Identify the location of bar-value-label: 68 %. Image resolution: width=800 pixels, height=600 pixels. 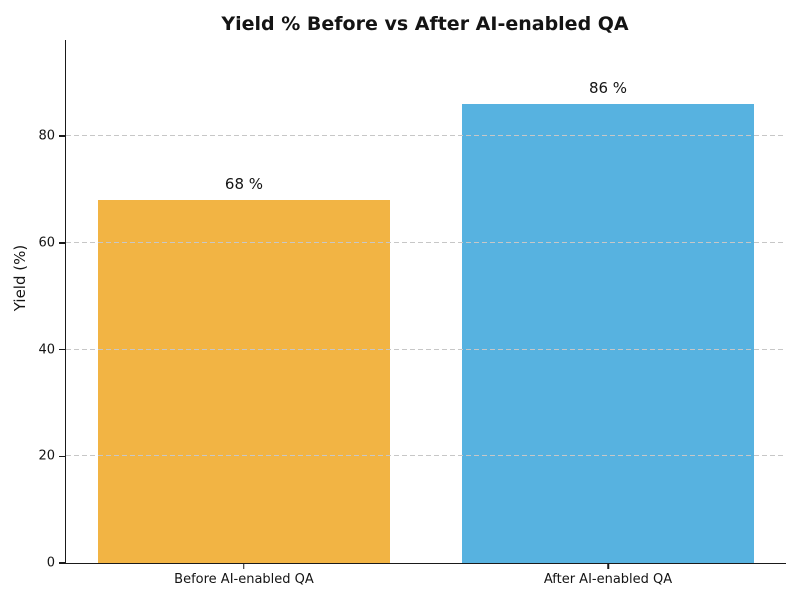
(244, 184).